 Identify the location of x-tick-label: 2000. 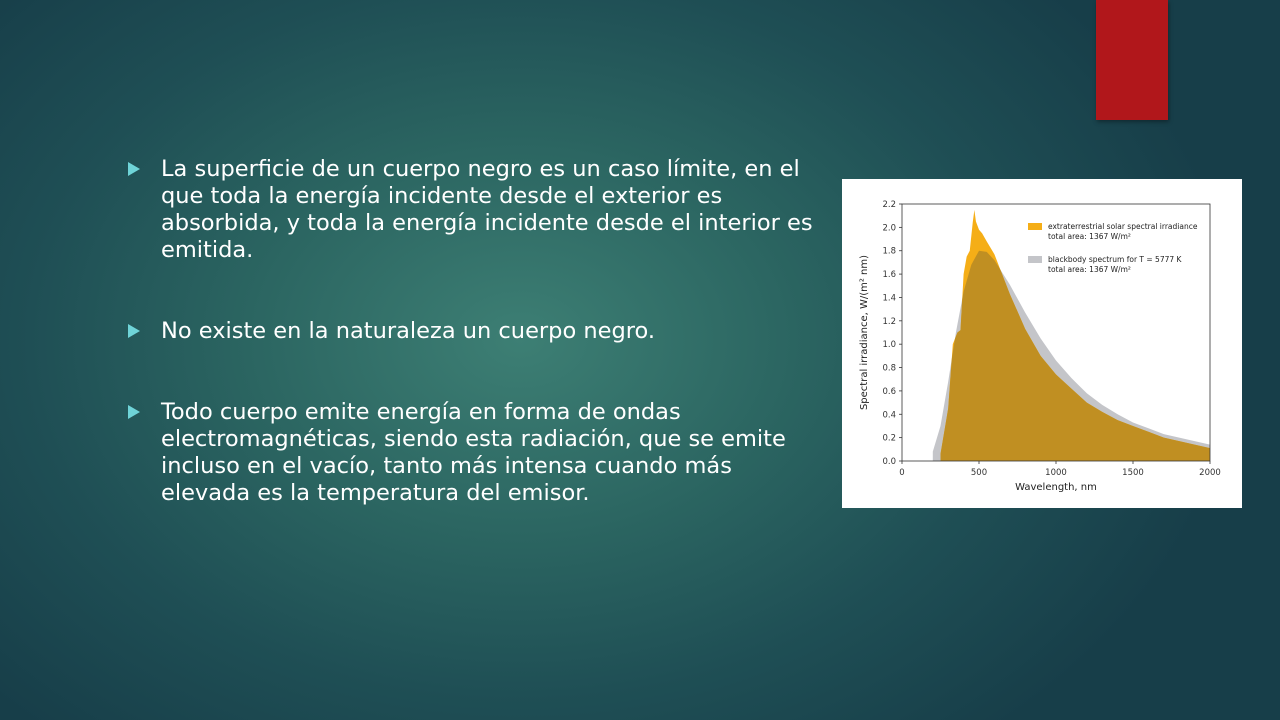
(1210, 473).